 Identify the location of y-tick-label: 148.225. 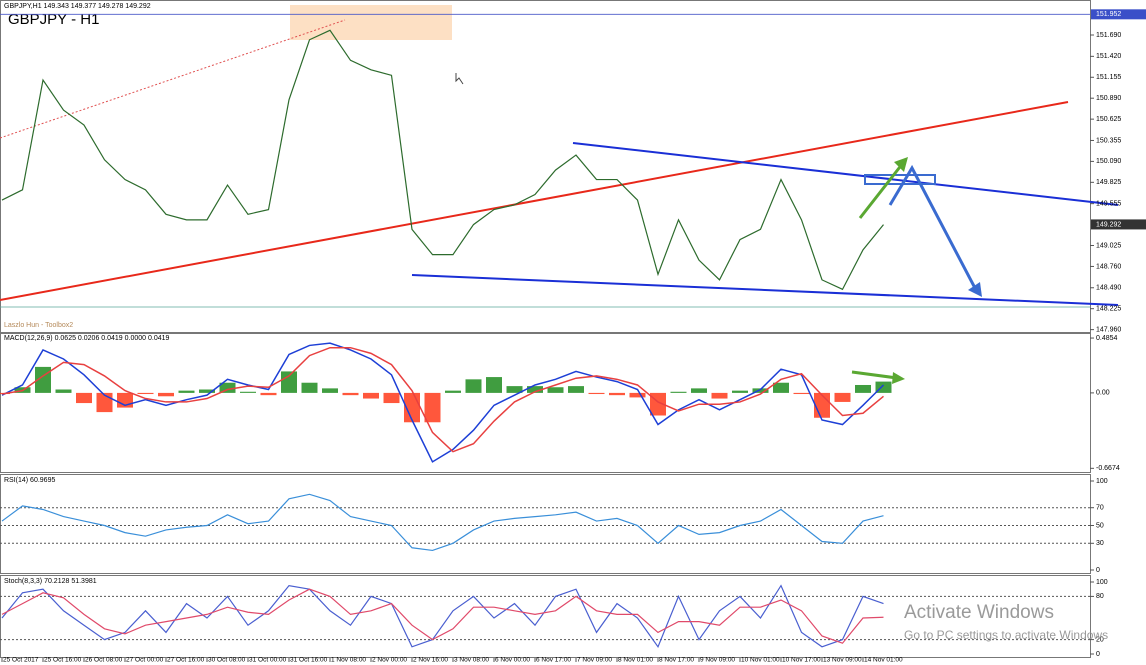
(1108, 309).